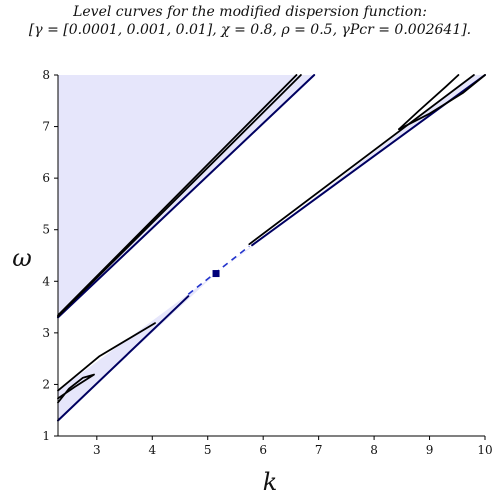 The width and height of the screenshot is (500, 500). What do you see at coordinates (319, 450) in the screenshot?
I see `x-tick-label: 7` at bounding box center [319, 450].